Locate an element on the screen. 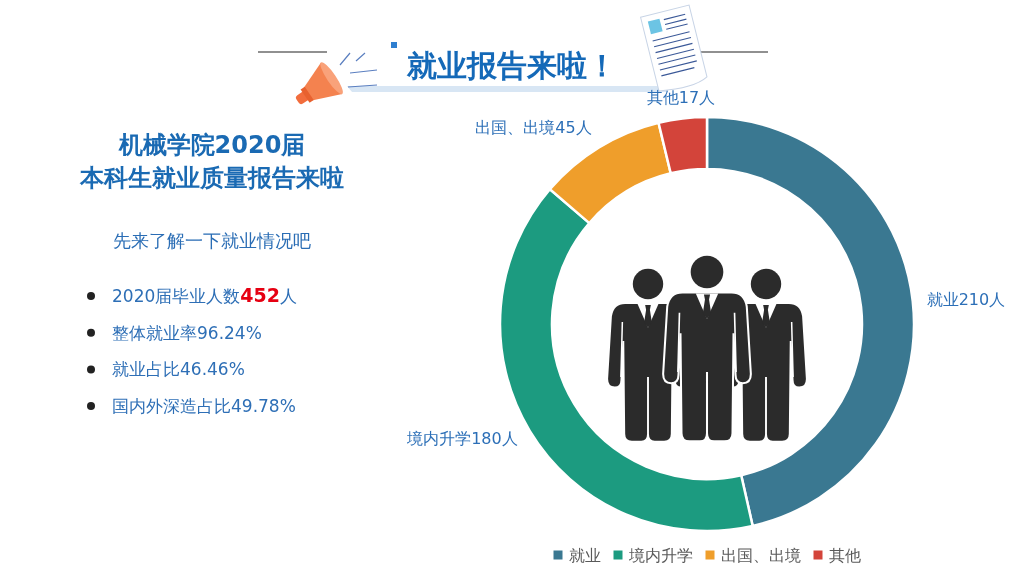 This screenshot has height=575, width=1024. data-label: 其他17人 is located at coordinates (681, 97).